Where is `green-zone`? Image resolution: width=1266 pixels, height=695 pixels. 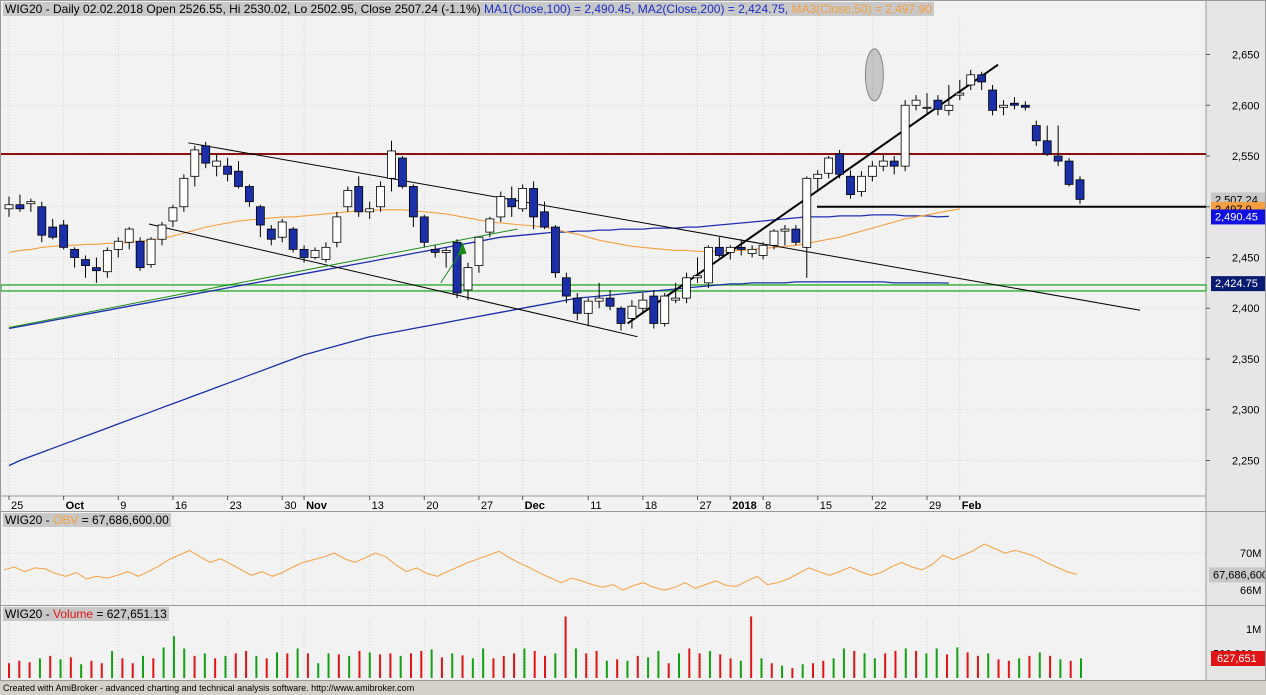
green-zone is located at coordinates (604, 288).